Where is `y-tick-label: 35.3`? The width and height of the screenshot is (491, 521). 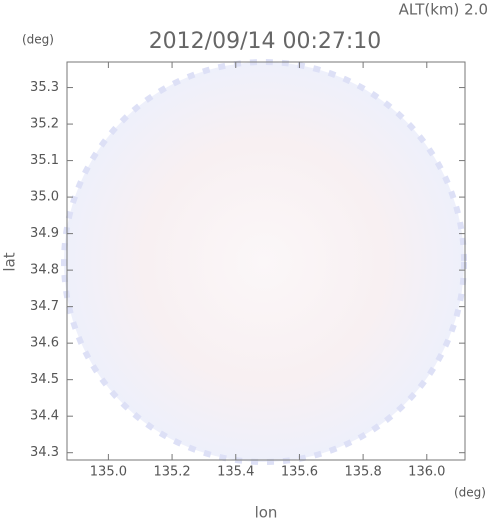
y-tick-label: 35.3 is located at coordinates (44, 87).